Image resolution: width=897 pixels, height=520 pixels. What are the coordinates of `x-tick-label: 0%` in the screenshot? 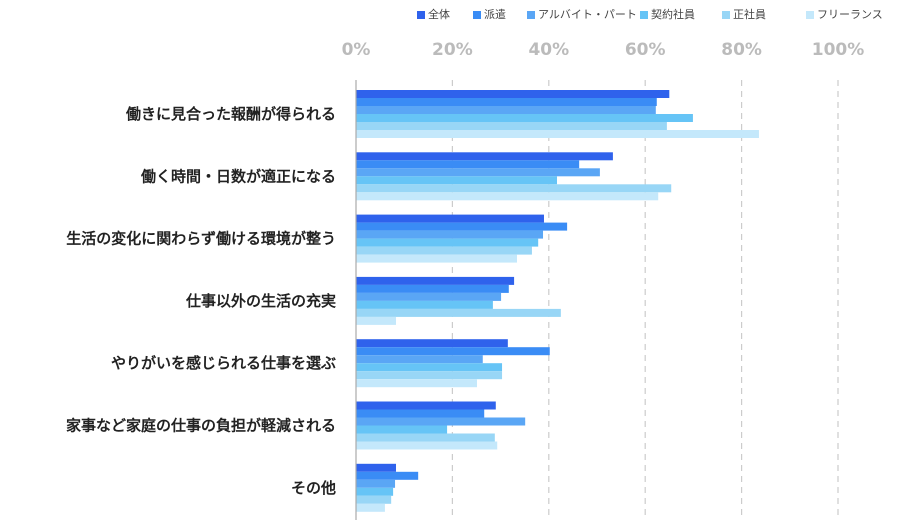 It's located at (356, 50).